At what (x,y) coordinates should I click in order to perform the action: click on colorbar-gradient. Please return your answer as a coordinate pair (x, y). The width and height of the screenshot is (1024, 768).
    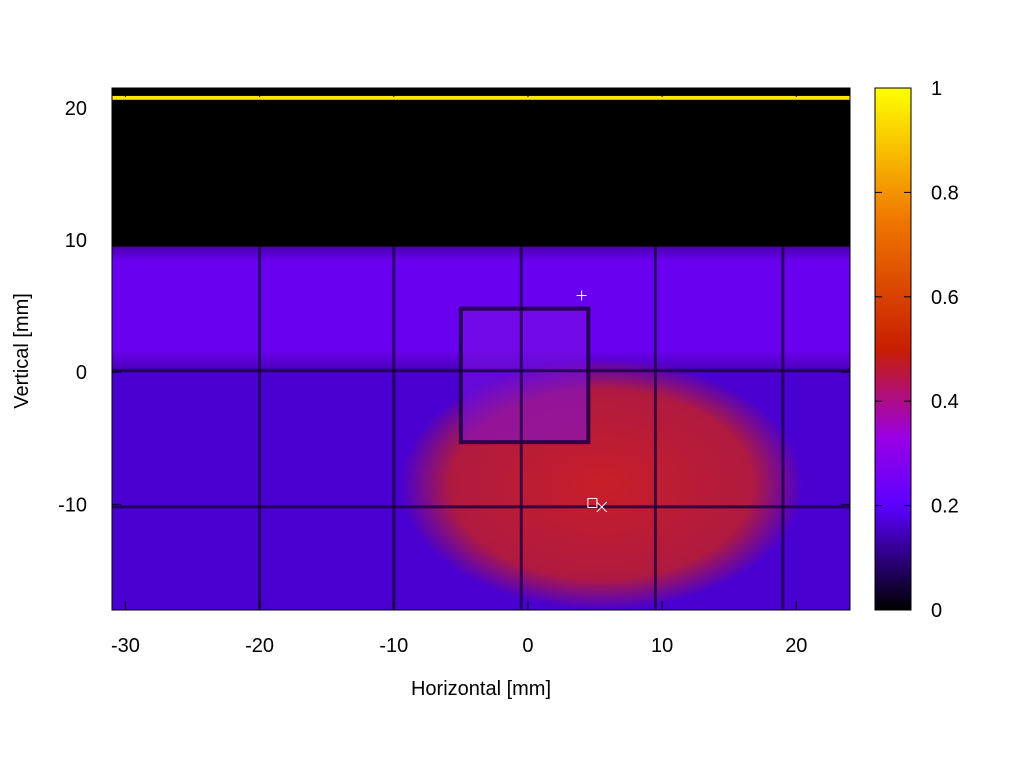
    Looking at the image, I should click on (893, 349).